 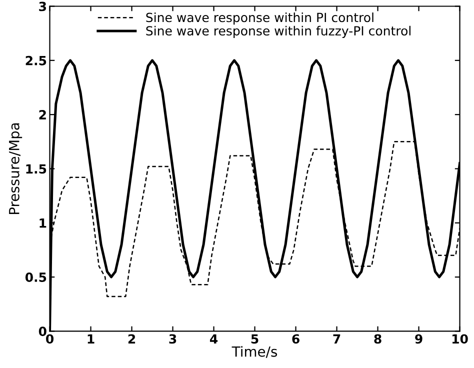 I want to click on x-tick-label: 2, so click(x=132, y=339).